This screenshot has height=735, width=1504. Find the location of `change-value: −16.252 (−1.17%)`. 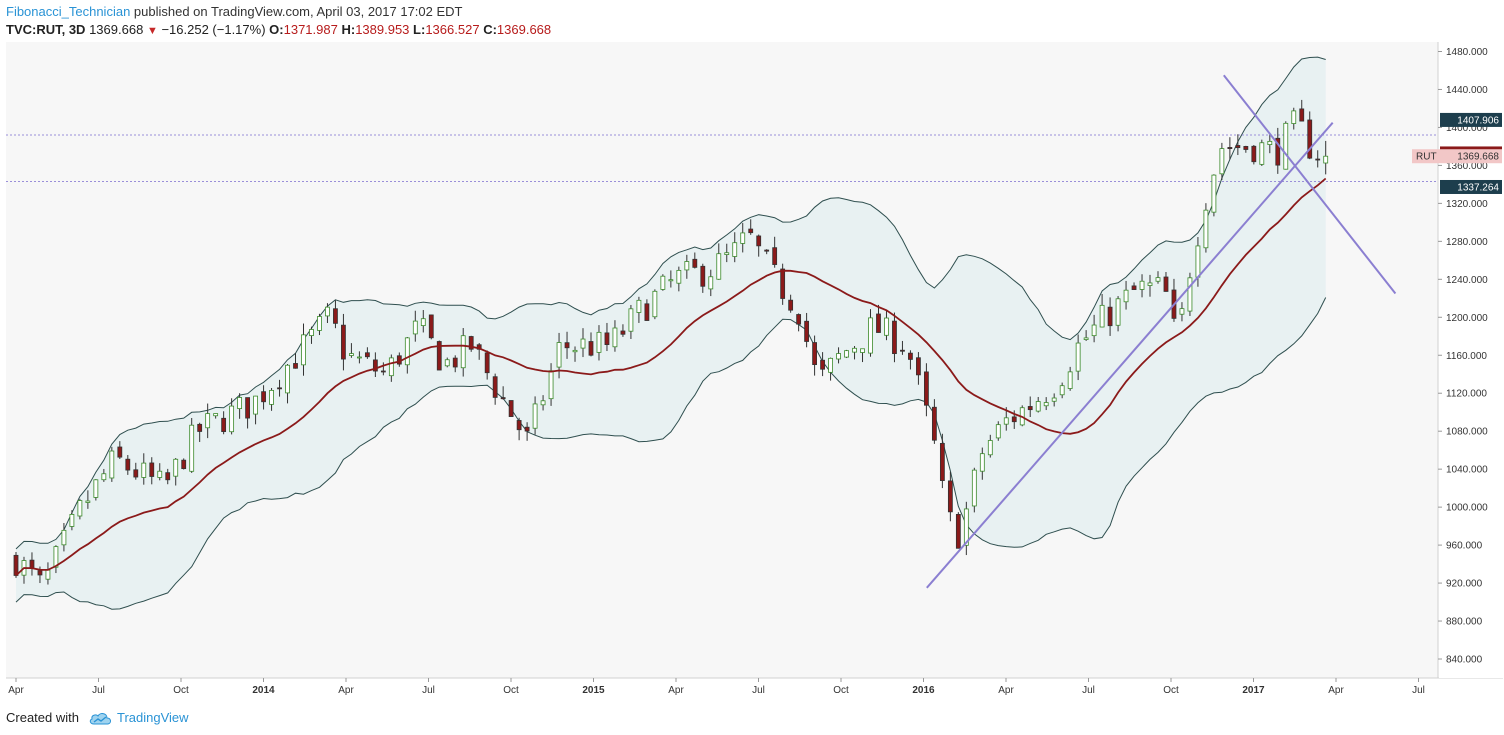

change-value: −16.252 (−1.17%) is located at coordinates (213, 29).